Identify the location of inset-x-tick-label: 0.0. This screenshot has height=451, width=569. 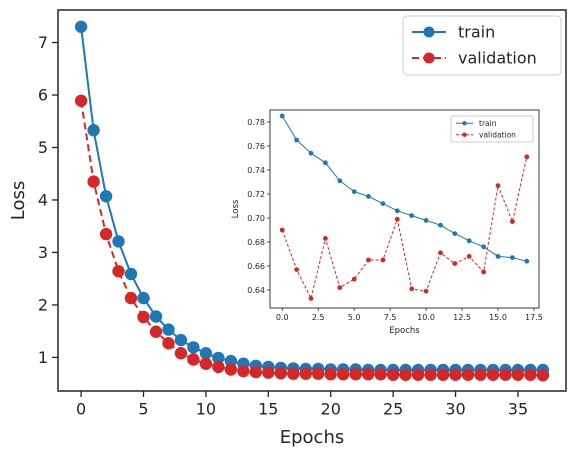
(282, 317).